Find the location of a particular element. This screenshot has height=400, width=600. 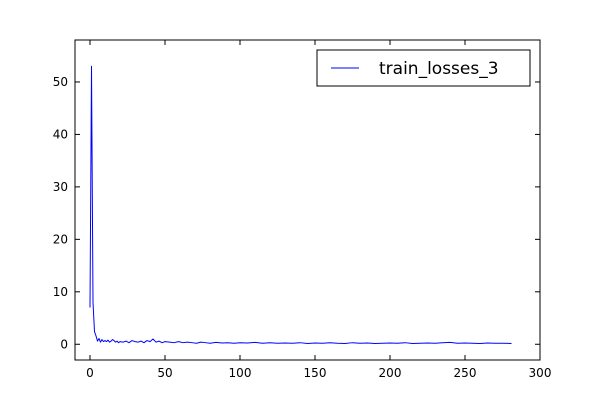

y-tick-label: 50 is located at coordinates (60, 82).